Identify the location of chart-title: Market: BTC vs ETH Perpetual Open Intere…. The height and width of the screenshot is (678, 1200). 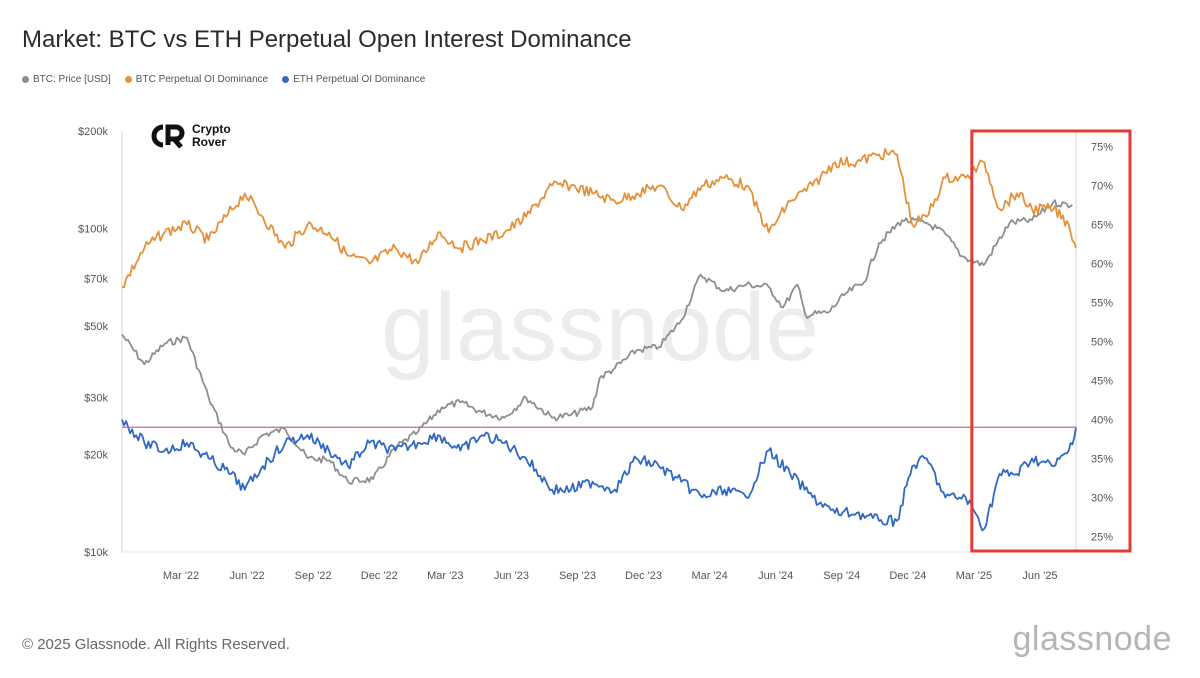
(327, 39).